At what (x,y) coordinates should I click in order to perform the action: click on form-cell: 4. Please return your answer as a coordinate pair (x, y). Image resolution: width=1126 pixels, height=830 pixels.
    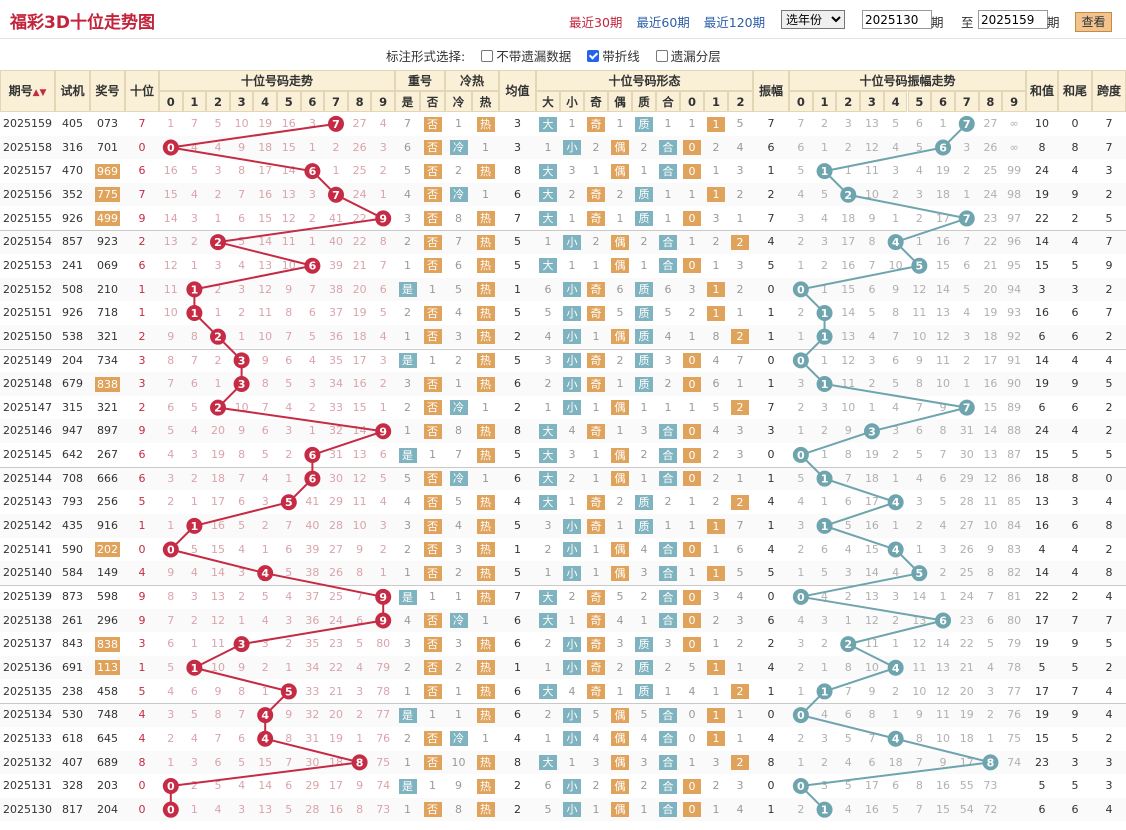
    Looking at the image, I should click on (548, 336).